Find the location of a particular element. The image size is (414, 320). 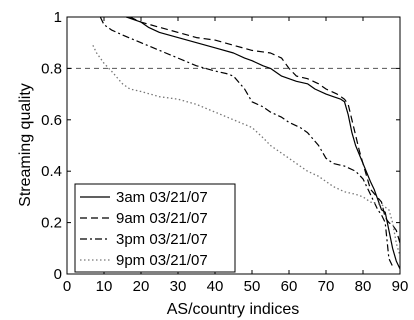

y-tick-label-0-8: 0.8 is located at coordinates (51, 68).